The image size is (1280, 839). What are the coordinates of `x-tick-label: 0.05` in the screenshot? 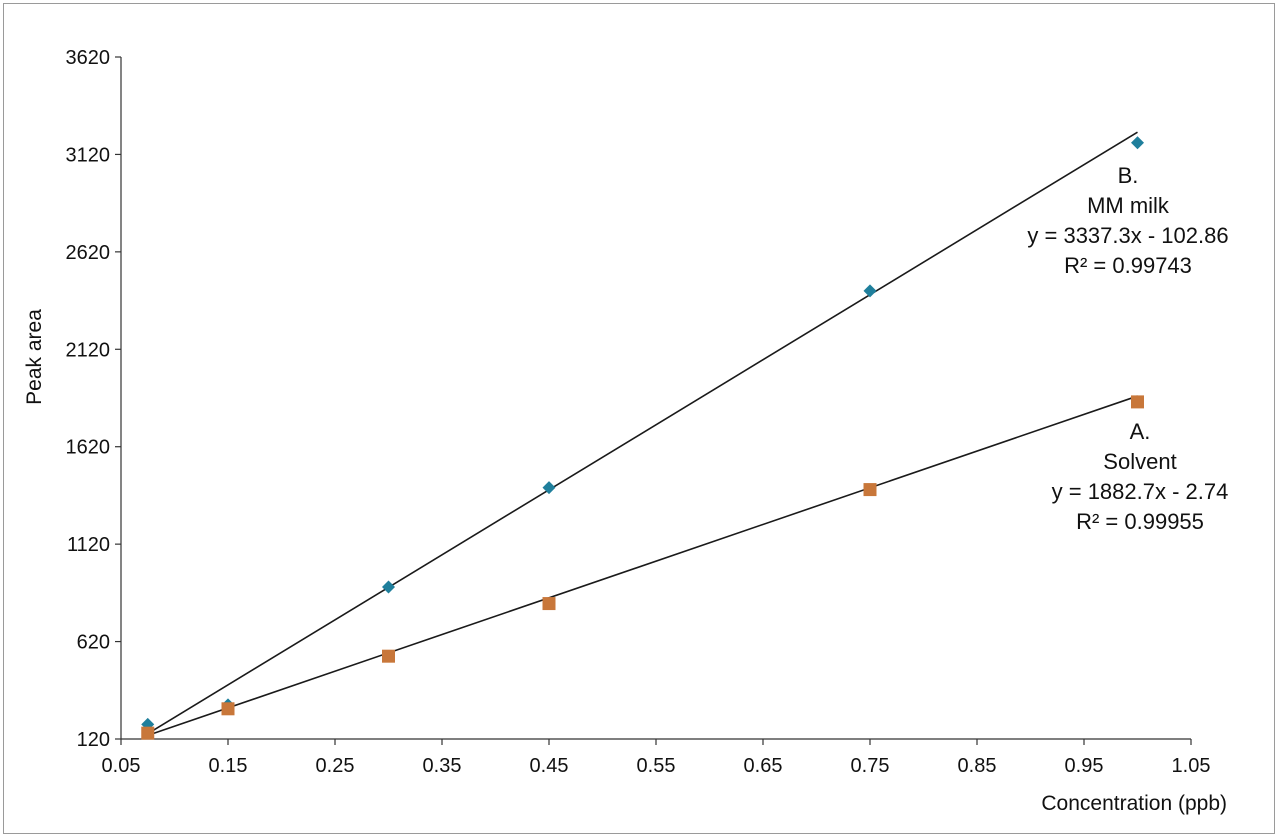 It's located at (121, 766).